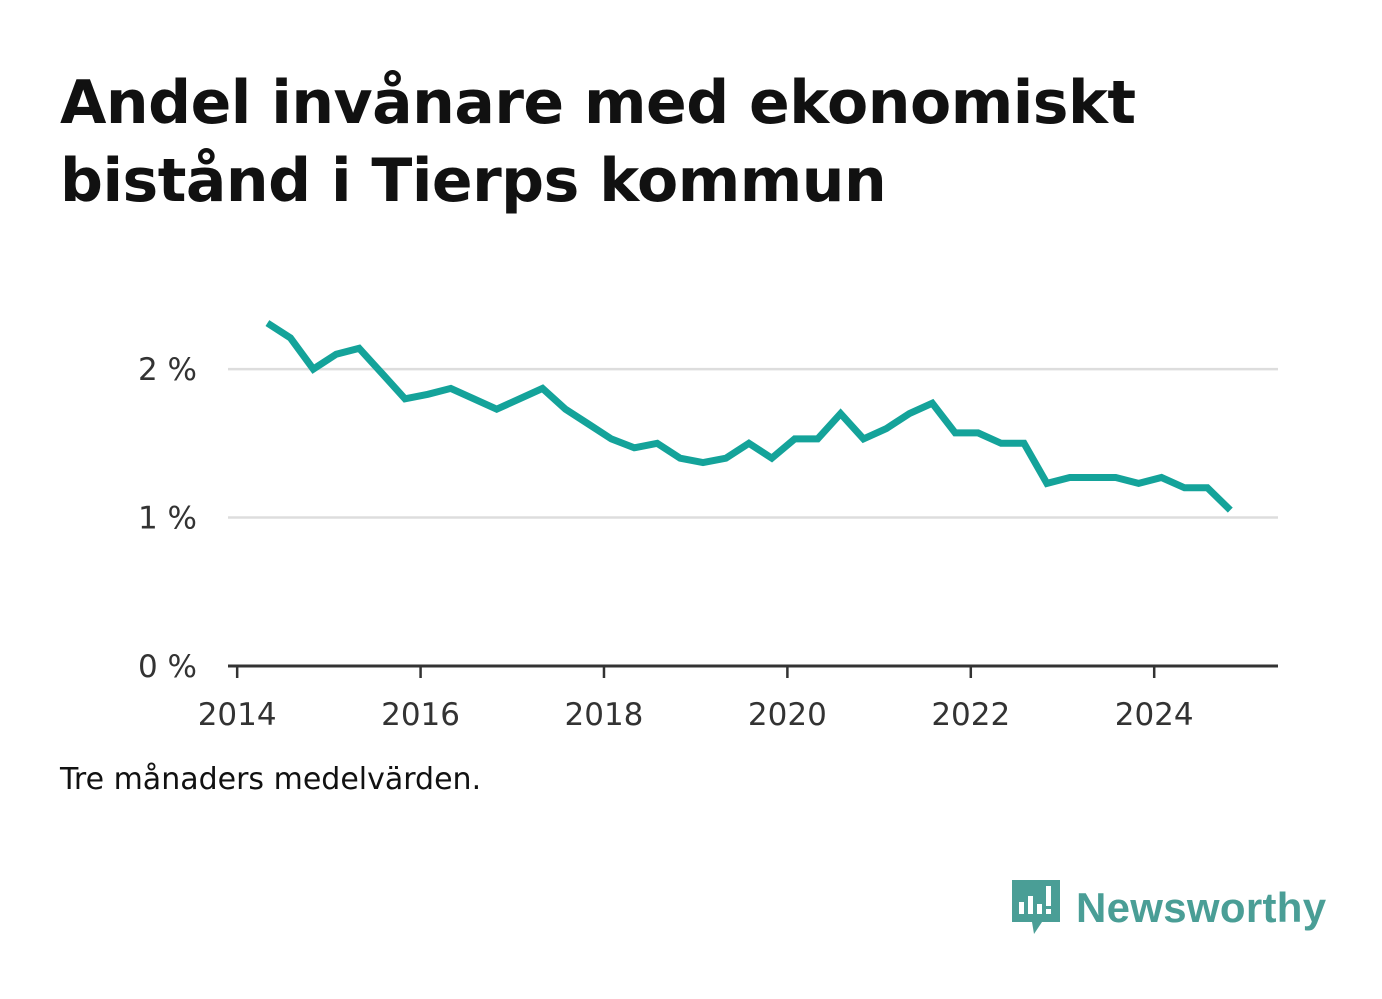 Image resolution: width=1382 pixels, height=999 pixels. Describe the element at coordinates (1036, 907) in the screenshot. I see `newsworthy-logo-icon` at that location.